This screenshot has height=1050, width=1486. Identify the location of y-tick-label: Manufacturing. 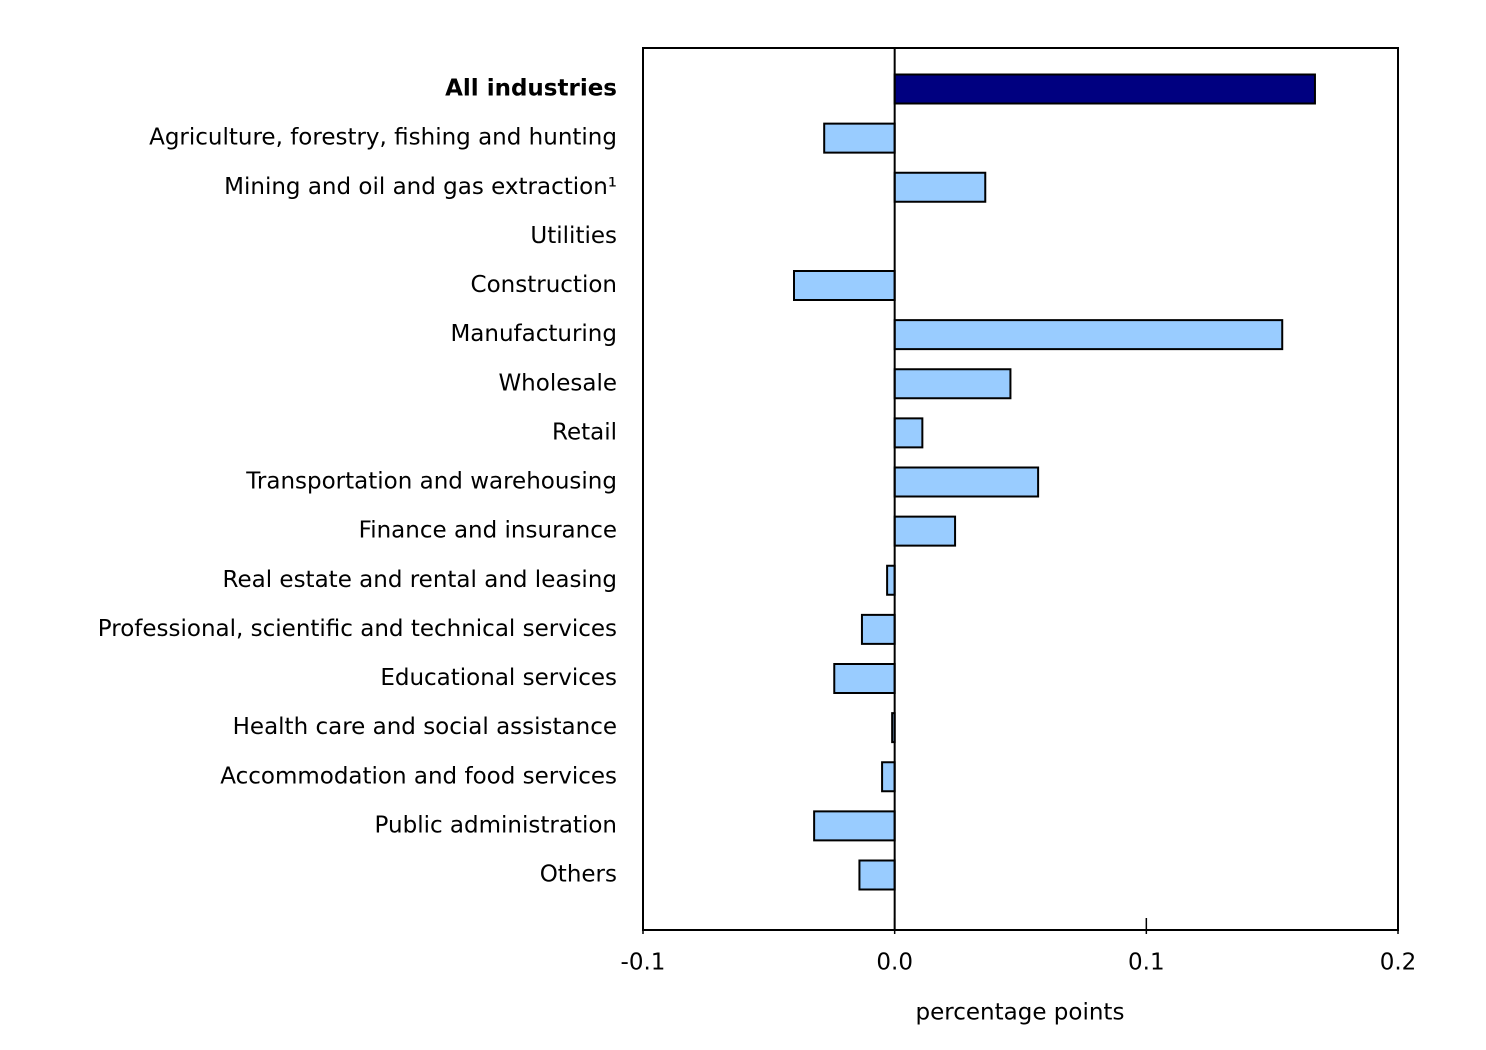
(533, 334).